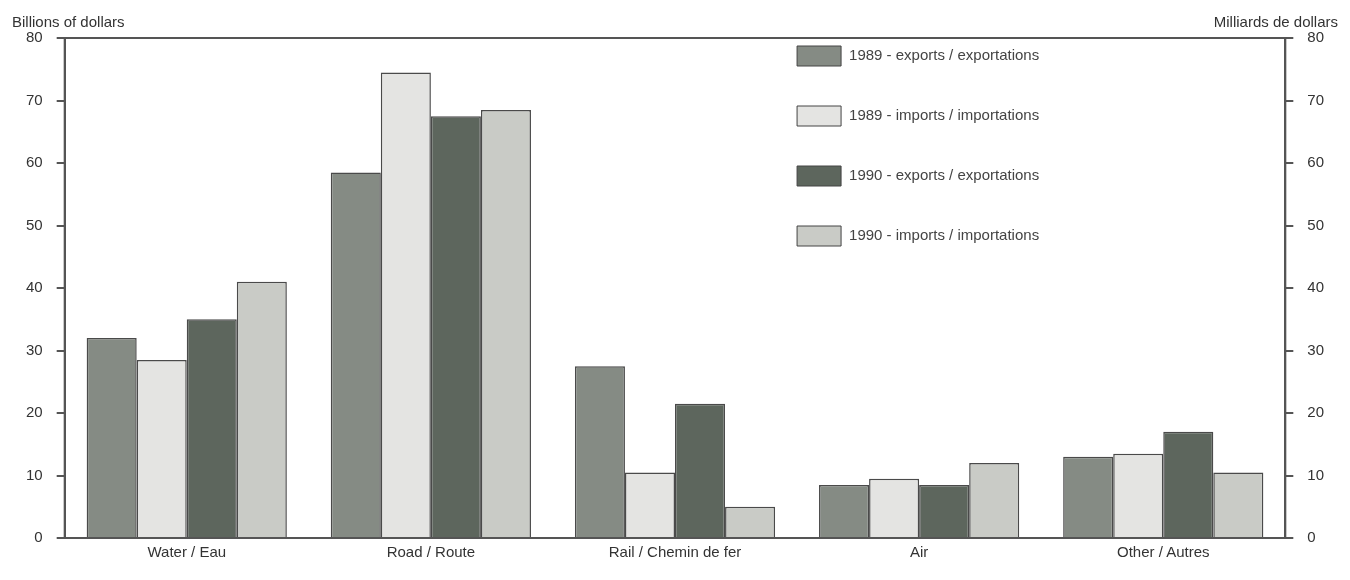 The image size is (1350, 580). What do you see at coordinates (34, 474) in the screenshot?
I see `y-tick-label: 10` at bounding box center [34, 474].